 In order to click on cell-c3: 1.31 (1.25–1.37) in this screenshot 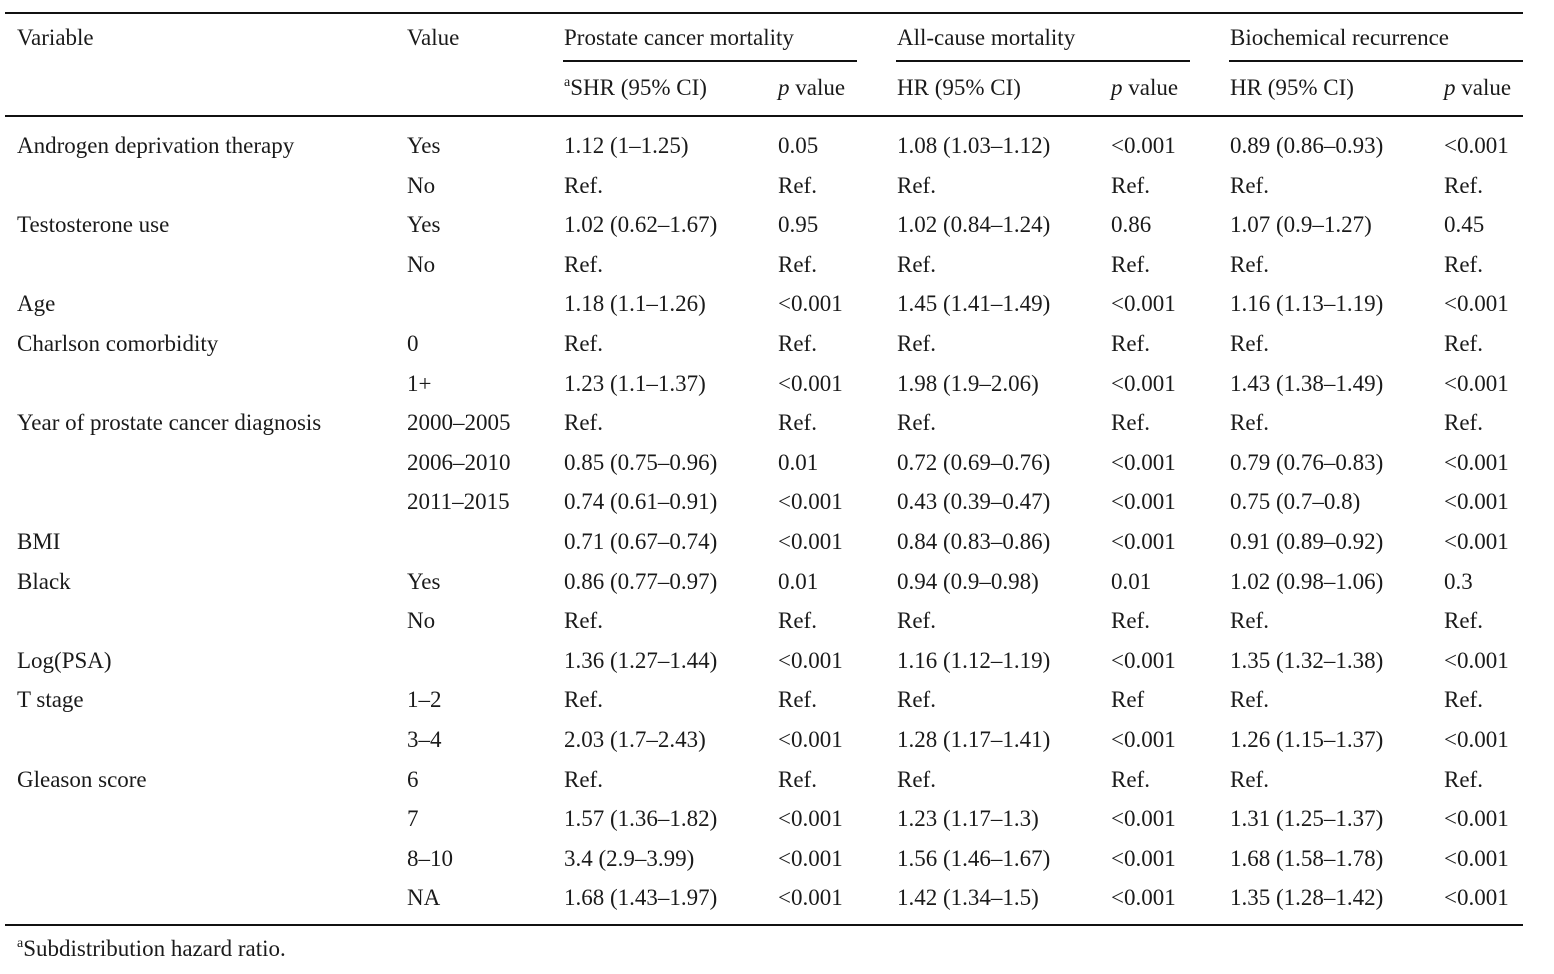, I will do `click(1307, 818)`.